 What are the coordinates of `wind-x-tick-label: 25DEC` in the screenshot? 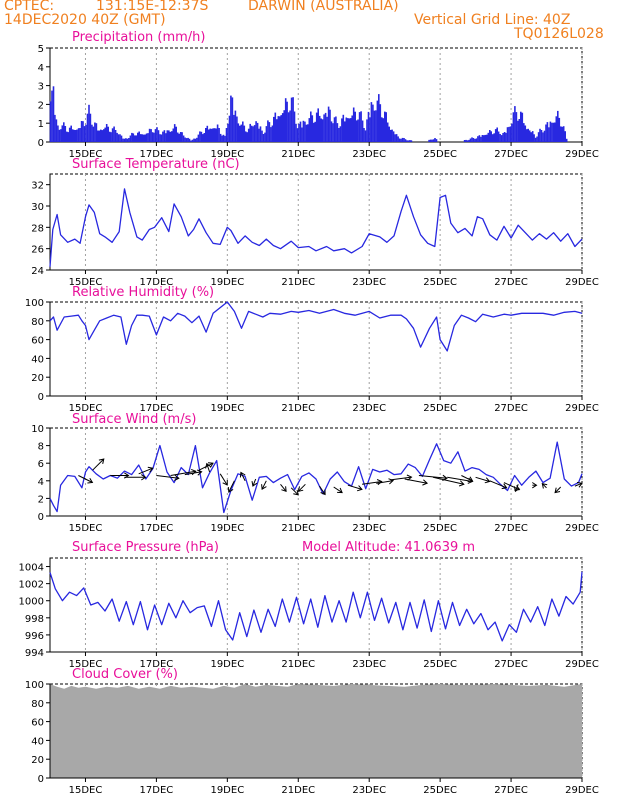 It's located at (440, 528).